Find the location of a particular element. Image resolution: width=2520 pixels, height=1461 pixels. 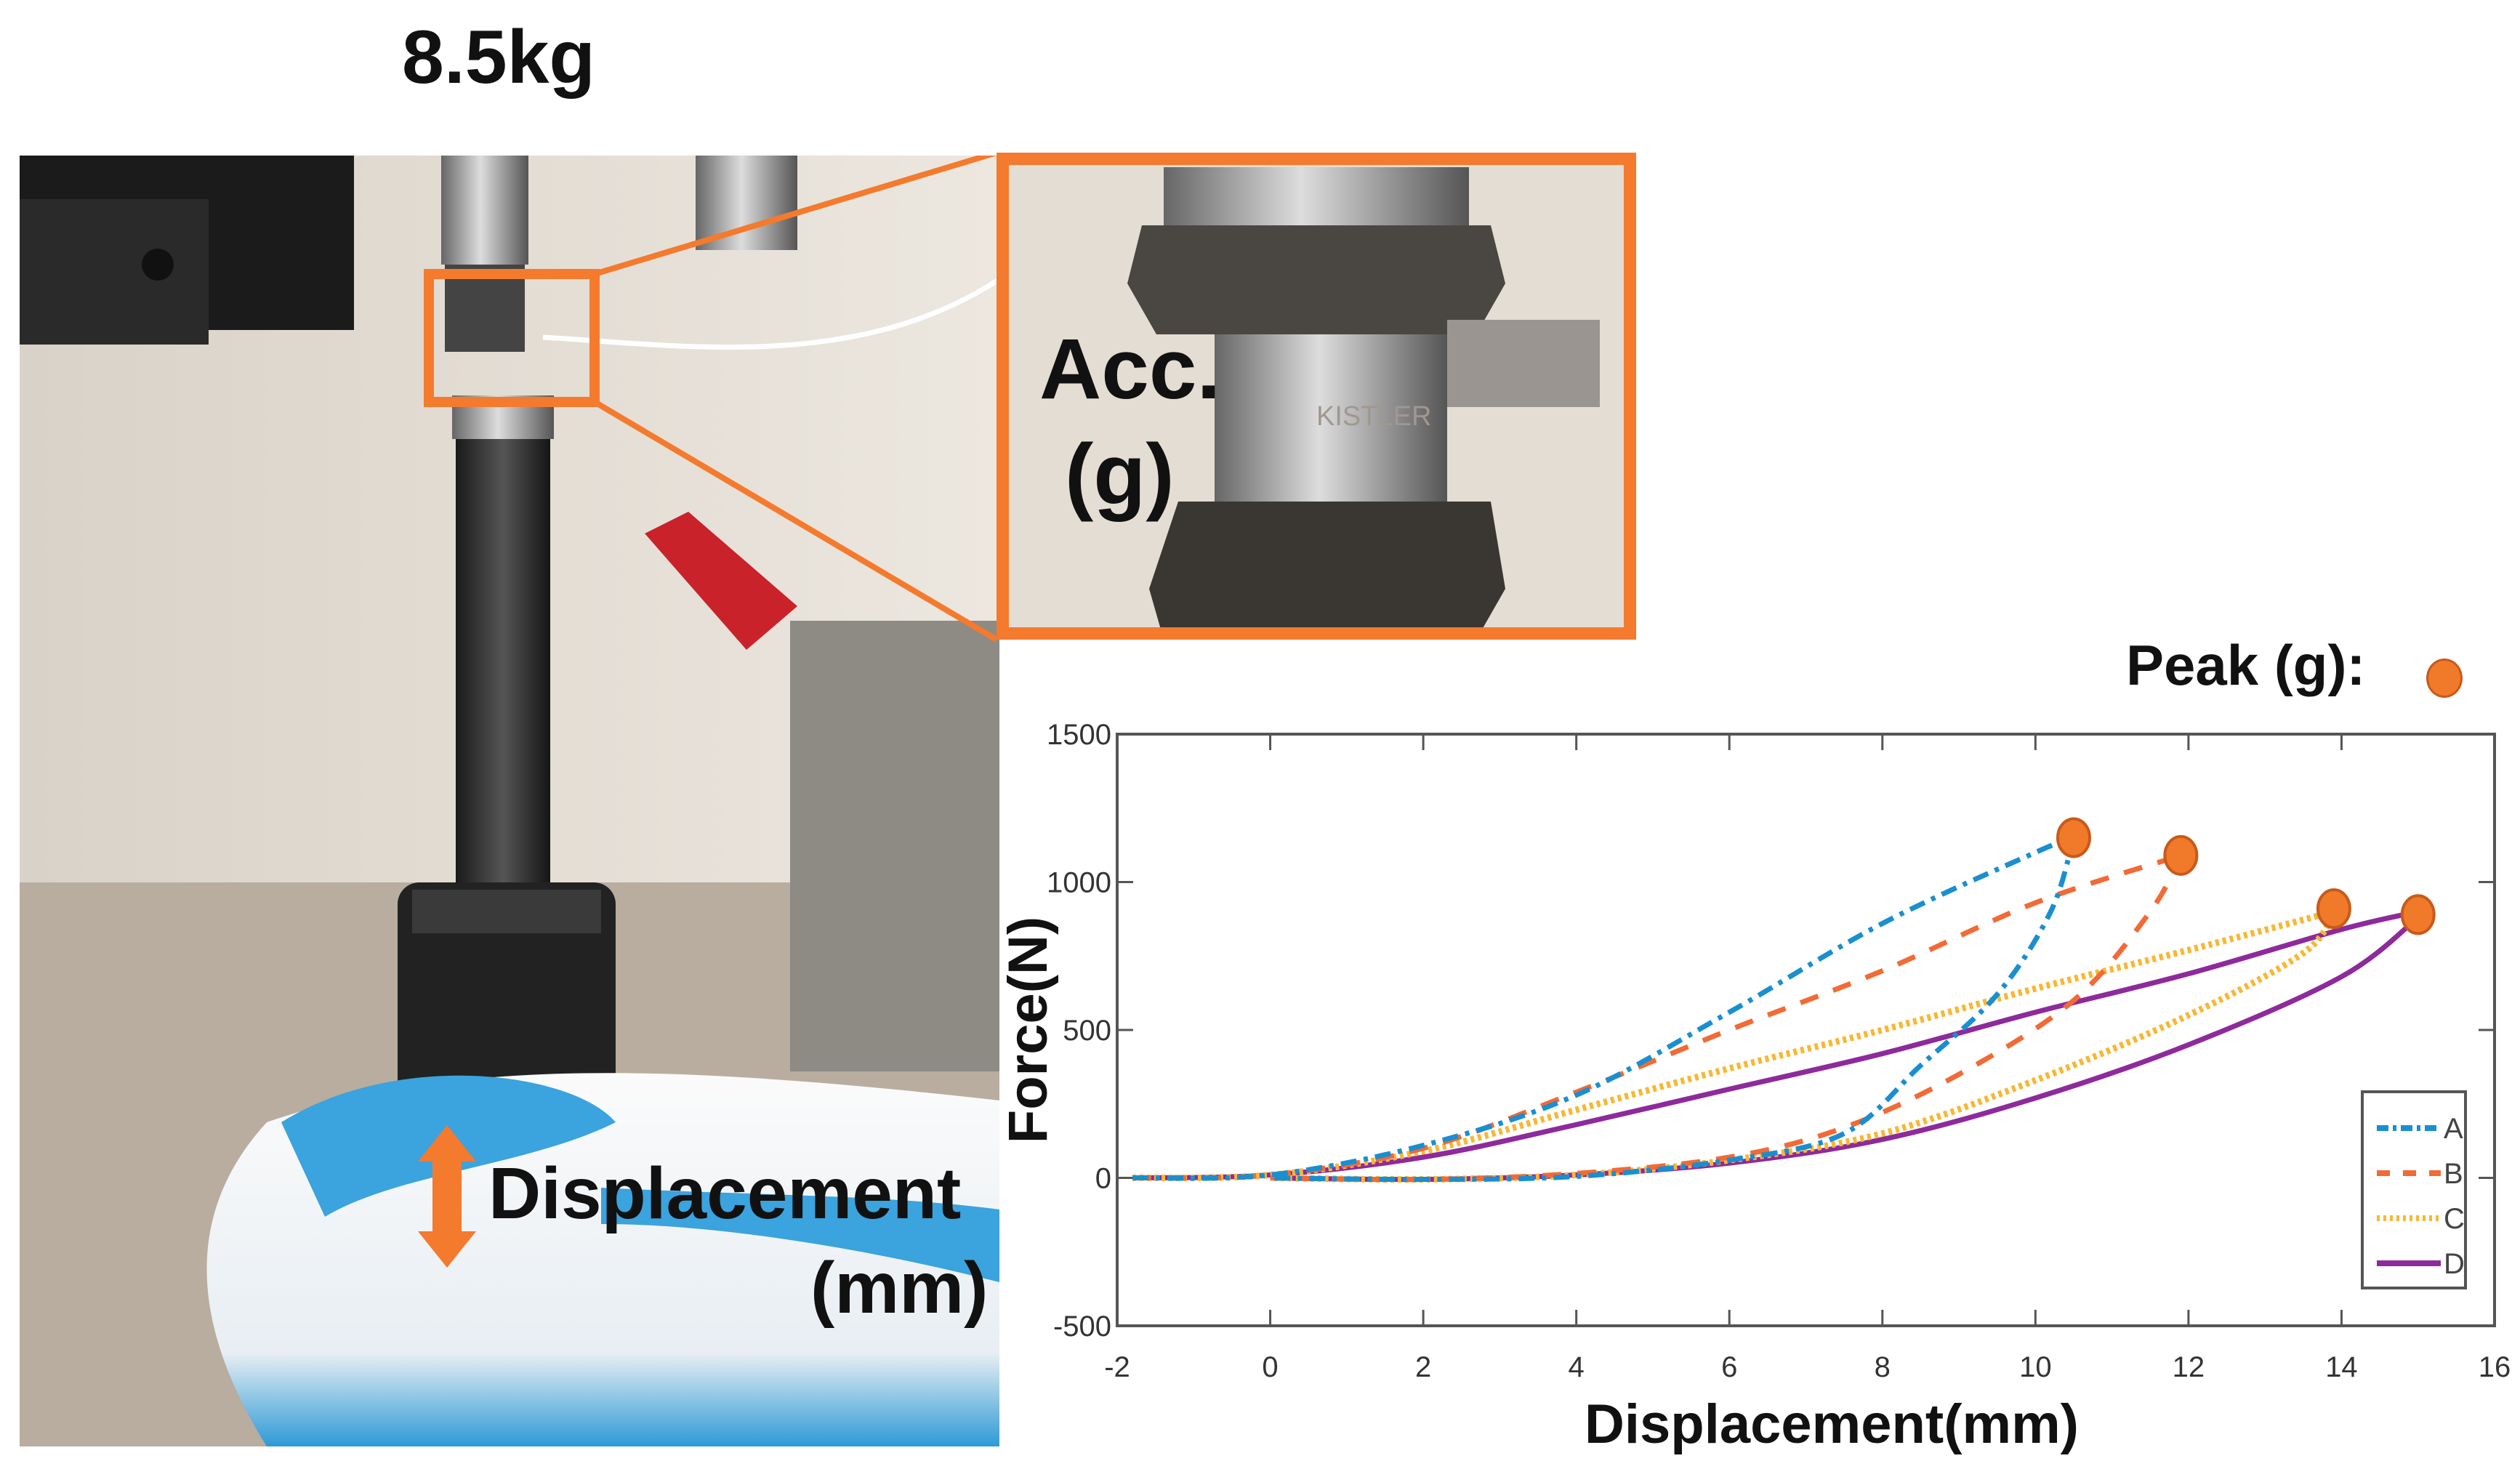

x-tick-label: 16 is located at coordinates (2495, 1367).